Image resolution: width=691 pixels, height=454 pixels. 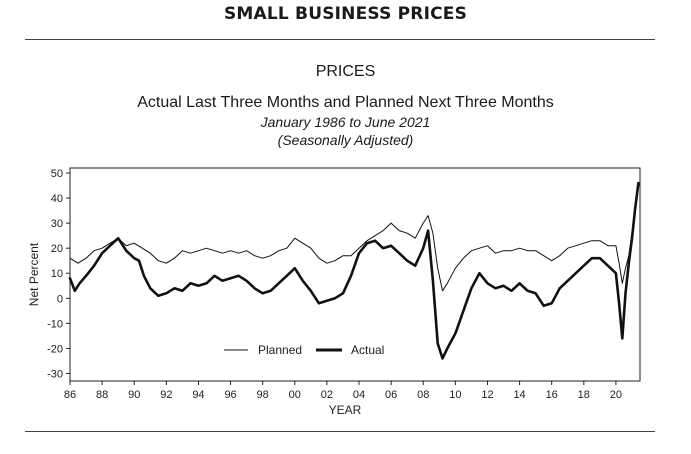 I want to click on legend-label-planned: Planned, so click(x=280, y=350).